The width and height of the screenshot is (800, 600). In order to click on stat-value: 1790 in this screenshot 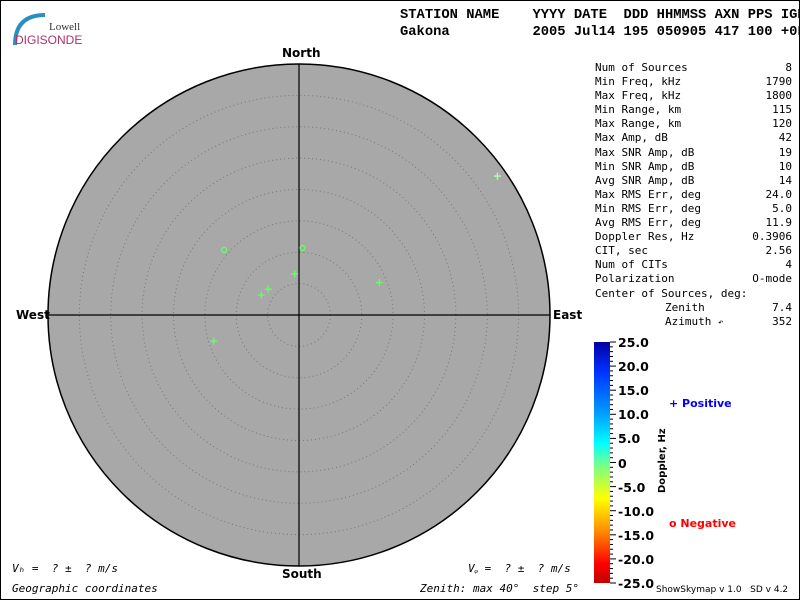, I will do `click(779, 82)`.